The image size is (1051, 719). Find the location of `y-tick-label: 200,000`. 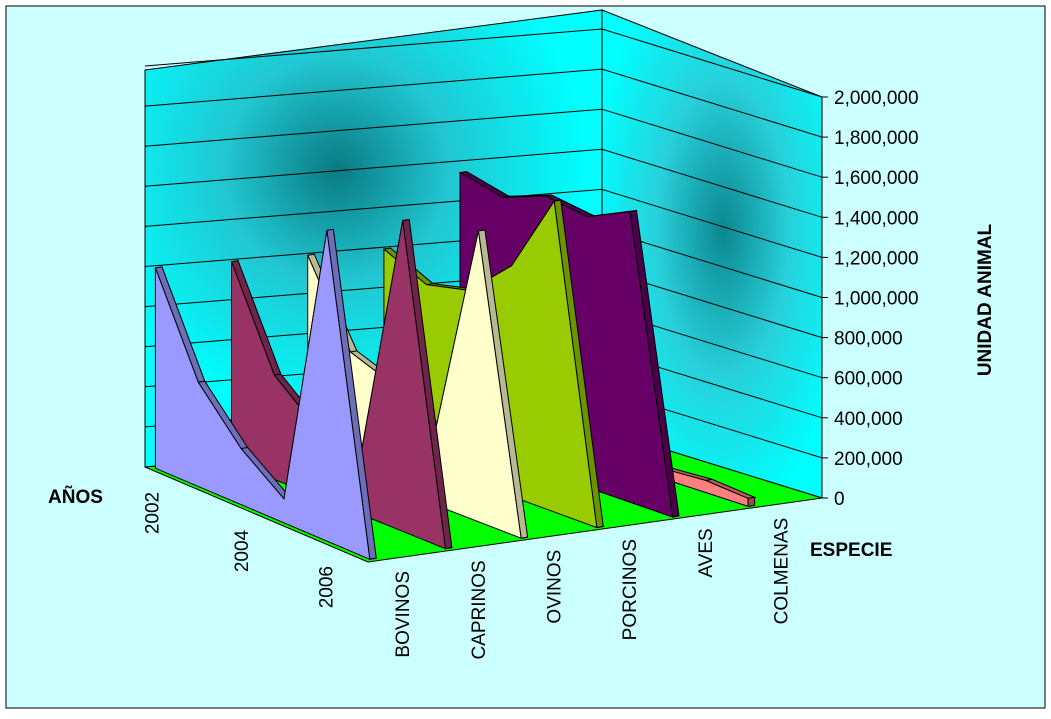

y-tick-label: 200,000 is located at coordinates (868, 459).